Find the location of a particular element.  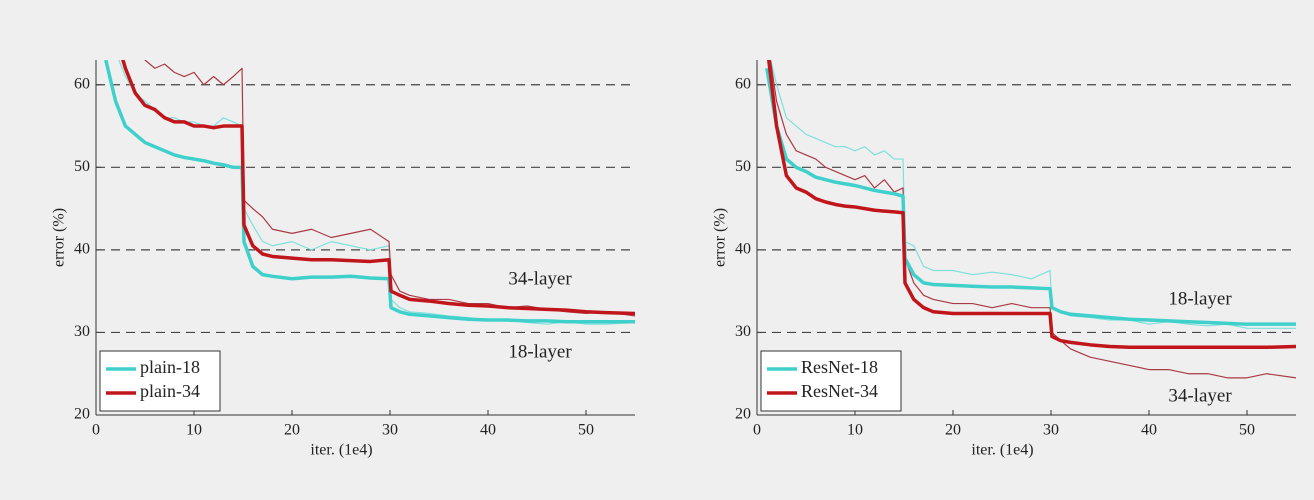

legend-label: ResNet-34 is located at coordinates (839, 391).